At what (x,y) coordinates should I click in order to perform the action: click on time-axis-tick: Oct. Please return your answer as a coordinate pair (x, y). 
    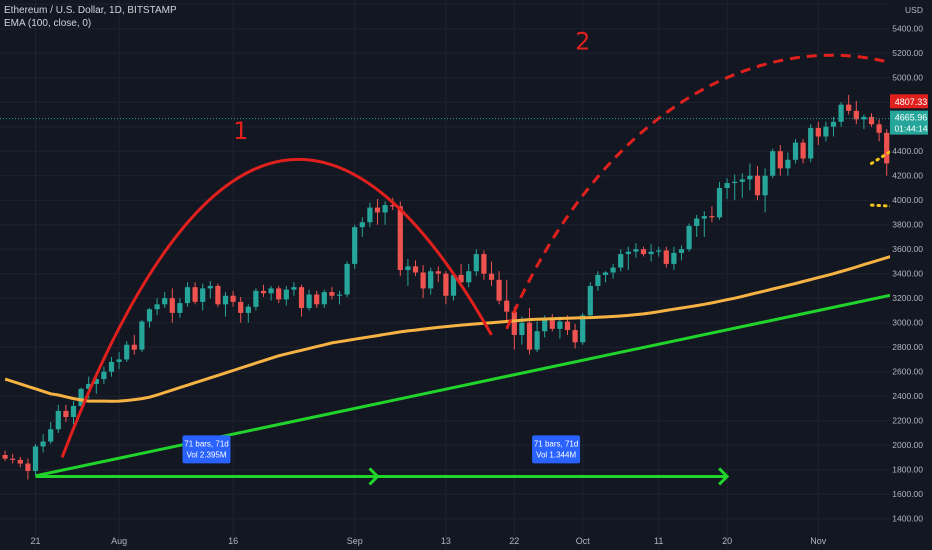
    Looking at the image, I should click on (583, 541).